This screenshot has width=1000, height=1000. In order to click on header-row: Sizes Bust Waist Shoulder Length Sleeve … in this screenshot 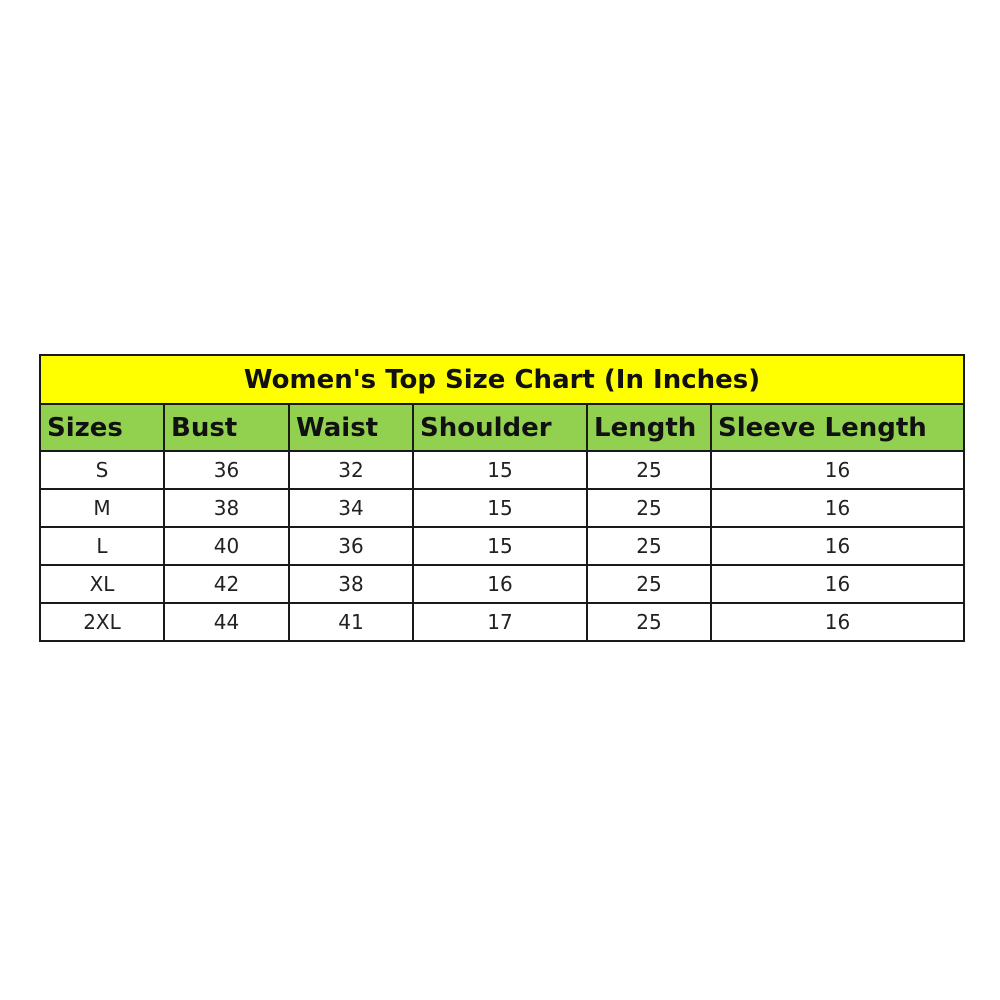, I will do `click(502, 427)`.